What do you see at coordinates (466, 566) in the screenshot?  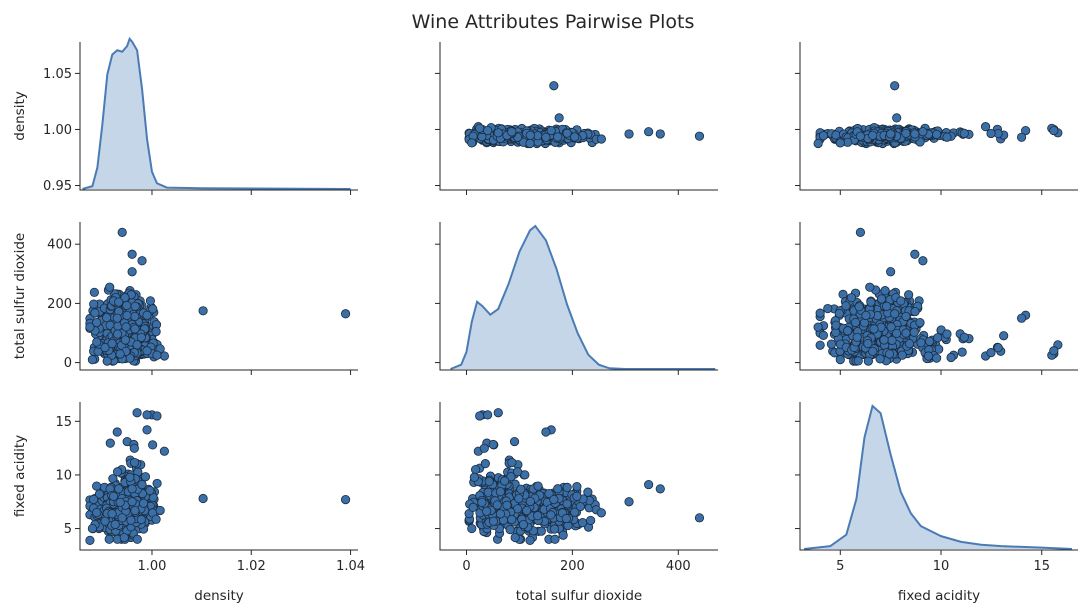 I see `x-tick-label: 0` at bounding box center [466, 566].